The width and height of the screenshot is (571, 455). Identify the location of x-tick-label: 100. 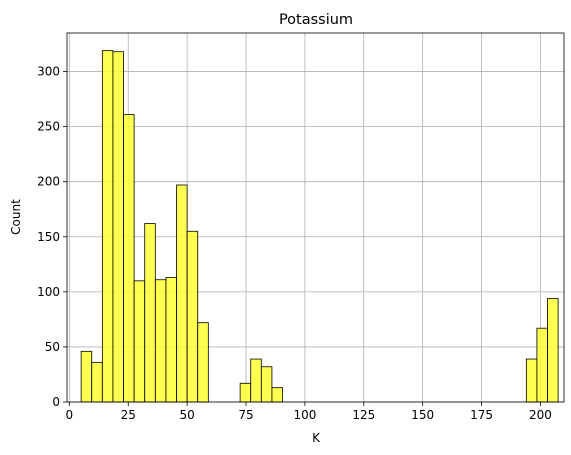
(304, 415).